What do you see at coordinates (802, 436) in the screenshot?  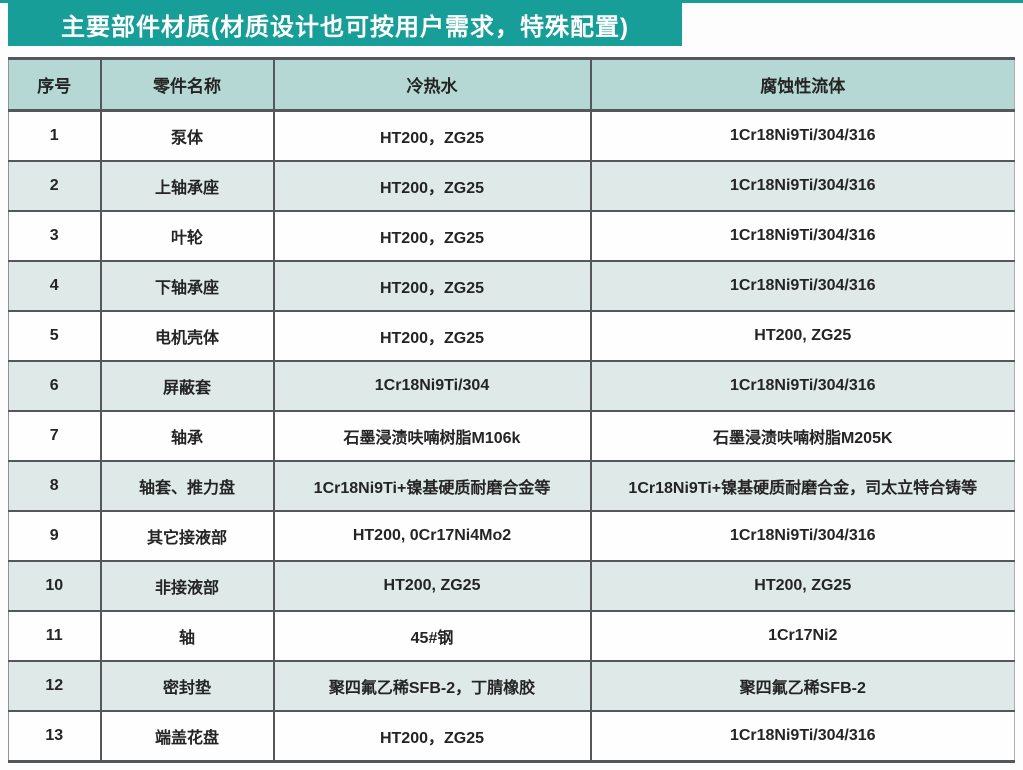 I see `cell-corrosive-fluid-material: 石墨浸渍呋喃树脂M205K` at bounding box center [802, 436].